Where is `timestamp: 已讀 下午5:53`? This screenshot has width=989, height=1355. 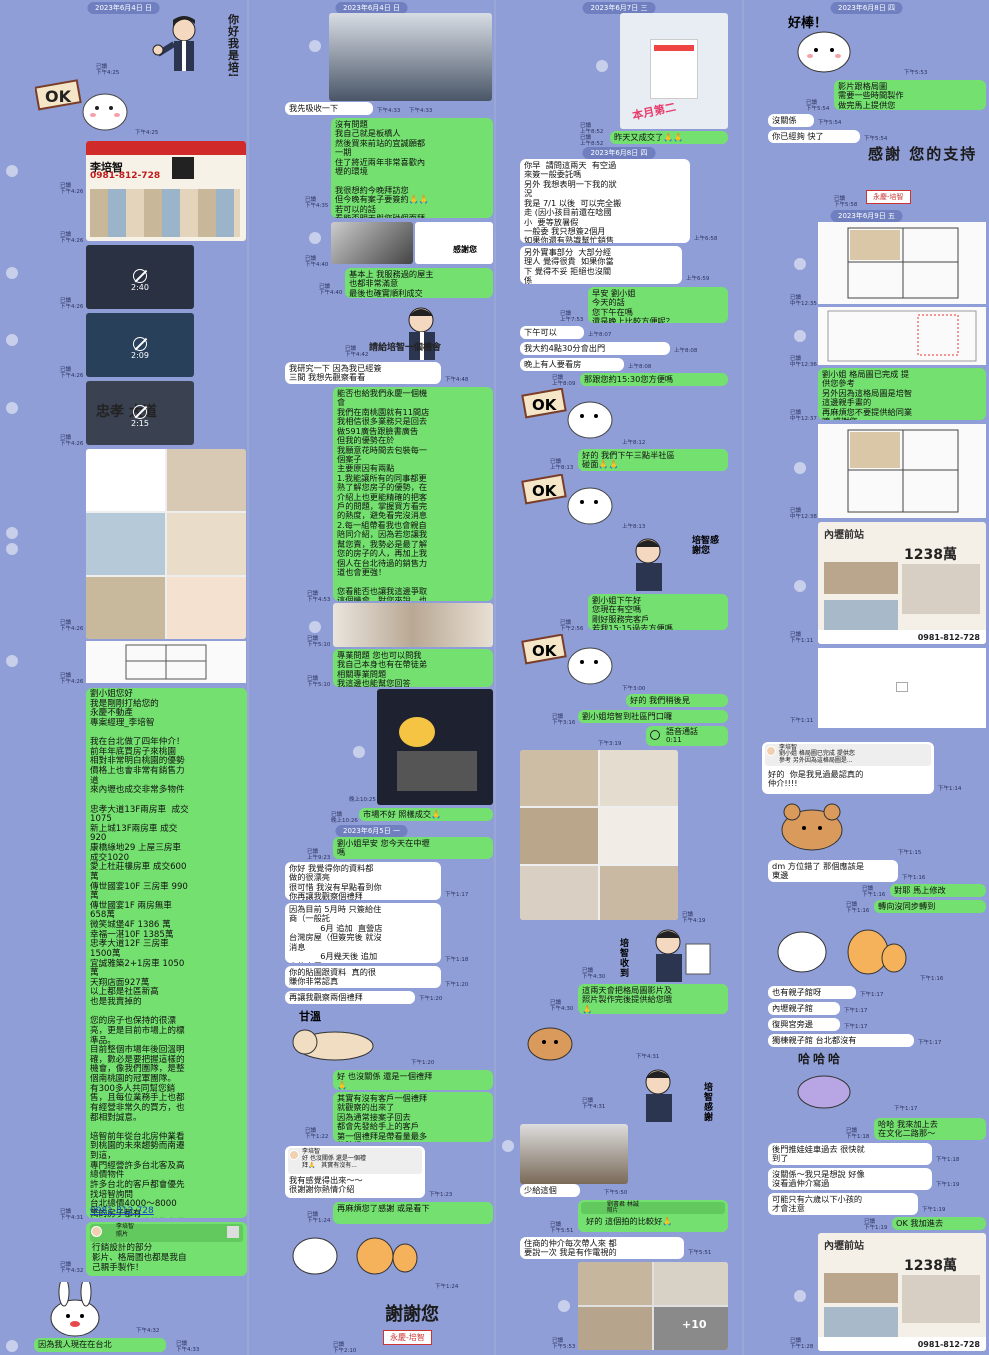 timestamp: 已讀 下午5:53 is located at coordinates (564, 1344).